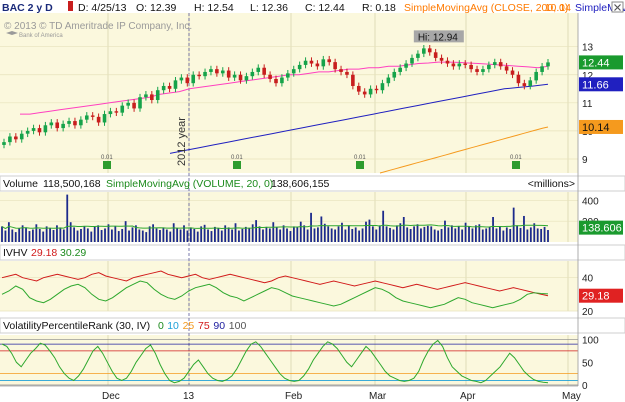 The height and width of the screenshot is (402, 625). I want to click on volume-header-bar, so click(312, 183).